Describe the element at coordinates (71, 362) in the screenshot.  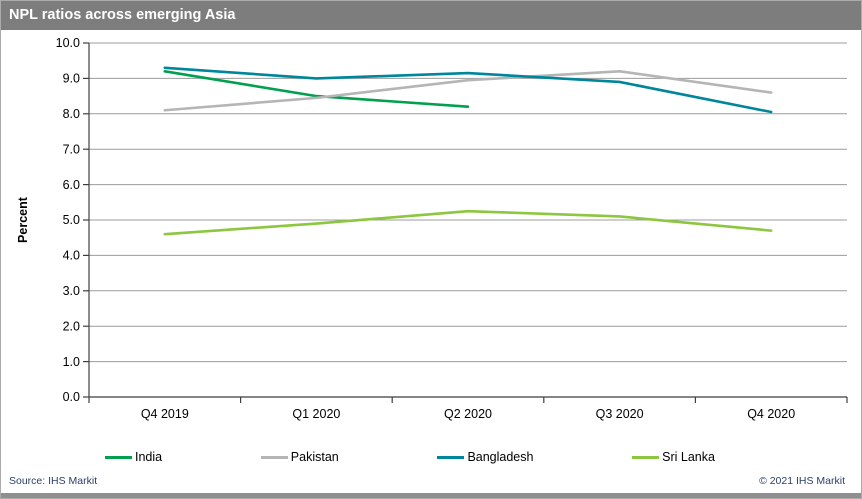
I see `y-tick-label: 1.0` at that location.